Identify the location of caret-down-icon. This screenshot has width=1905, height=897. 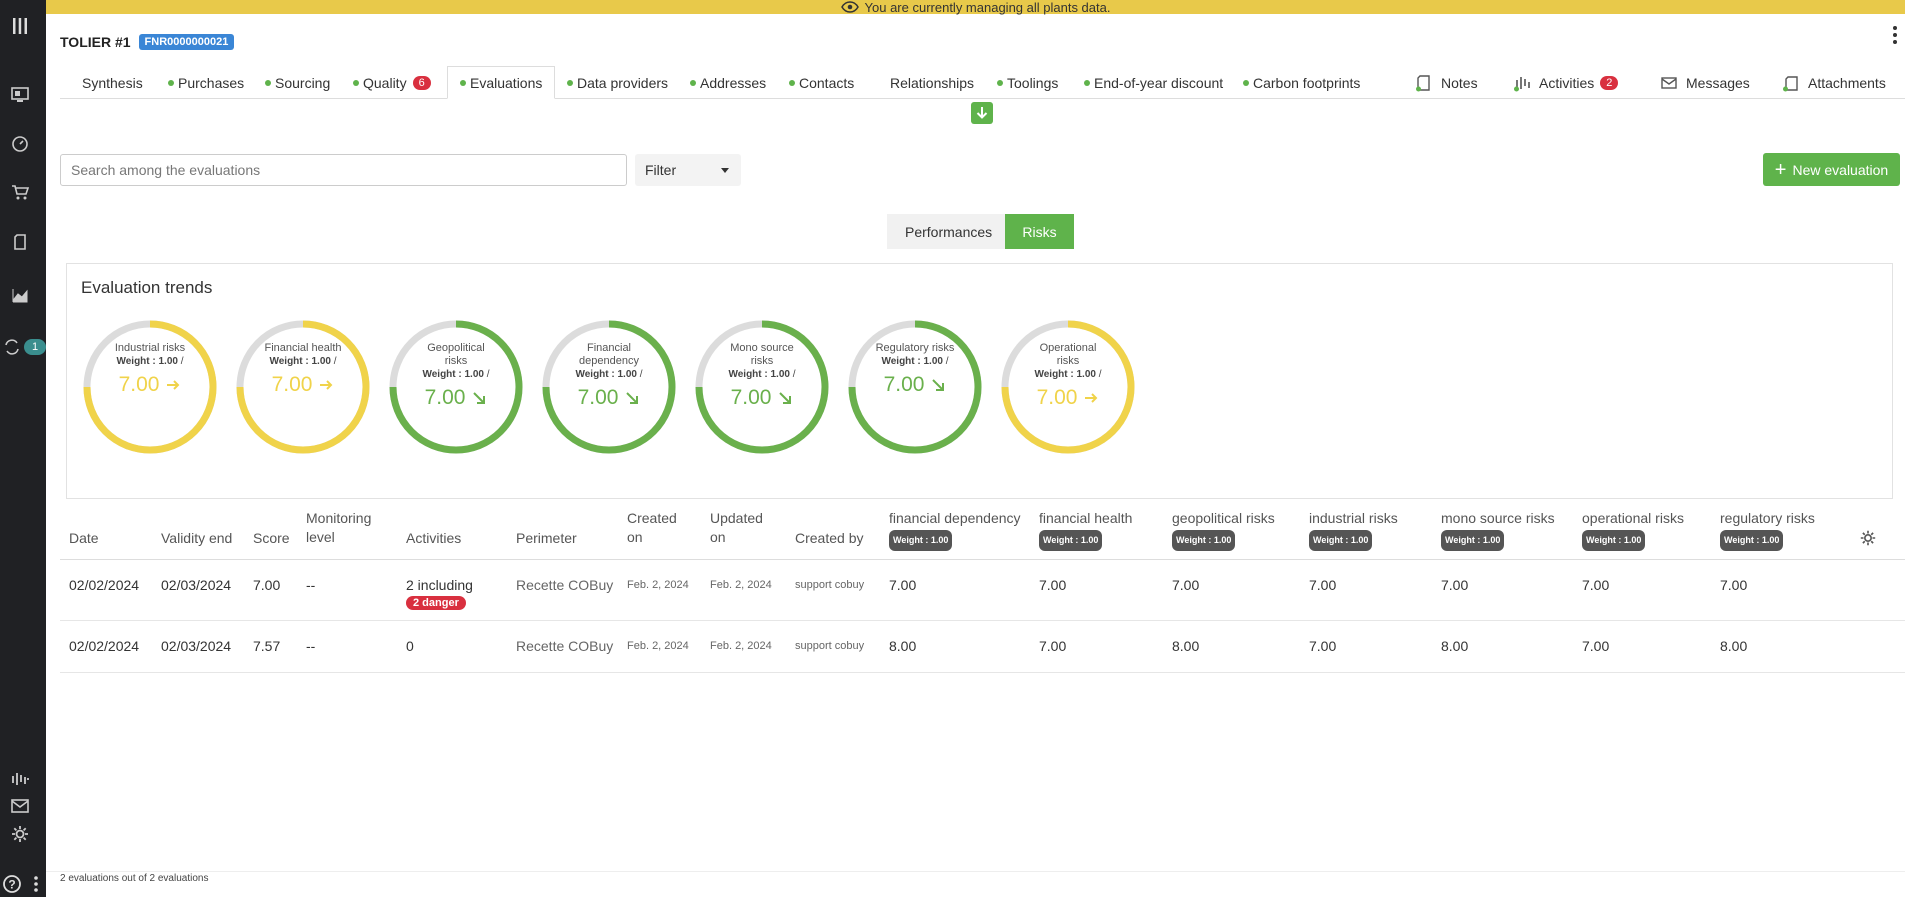
(725, 170).